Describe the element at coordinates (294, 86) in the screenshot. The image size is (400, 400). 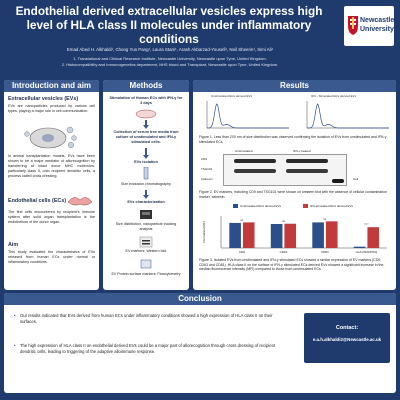
I see `results-title: Results` at that location.